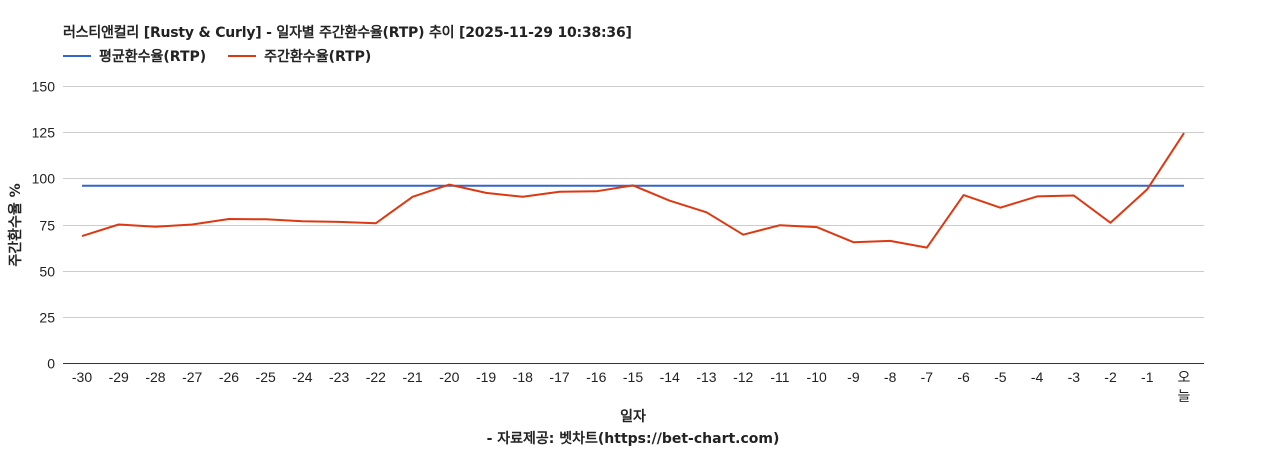  Describe the element at coordinates (318, 57) in the screenshot. I see `legend-label-weekly: 주간환수율(RTP)` at that location.